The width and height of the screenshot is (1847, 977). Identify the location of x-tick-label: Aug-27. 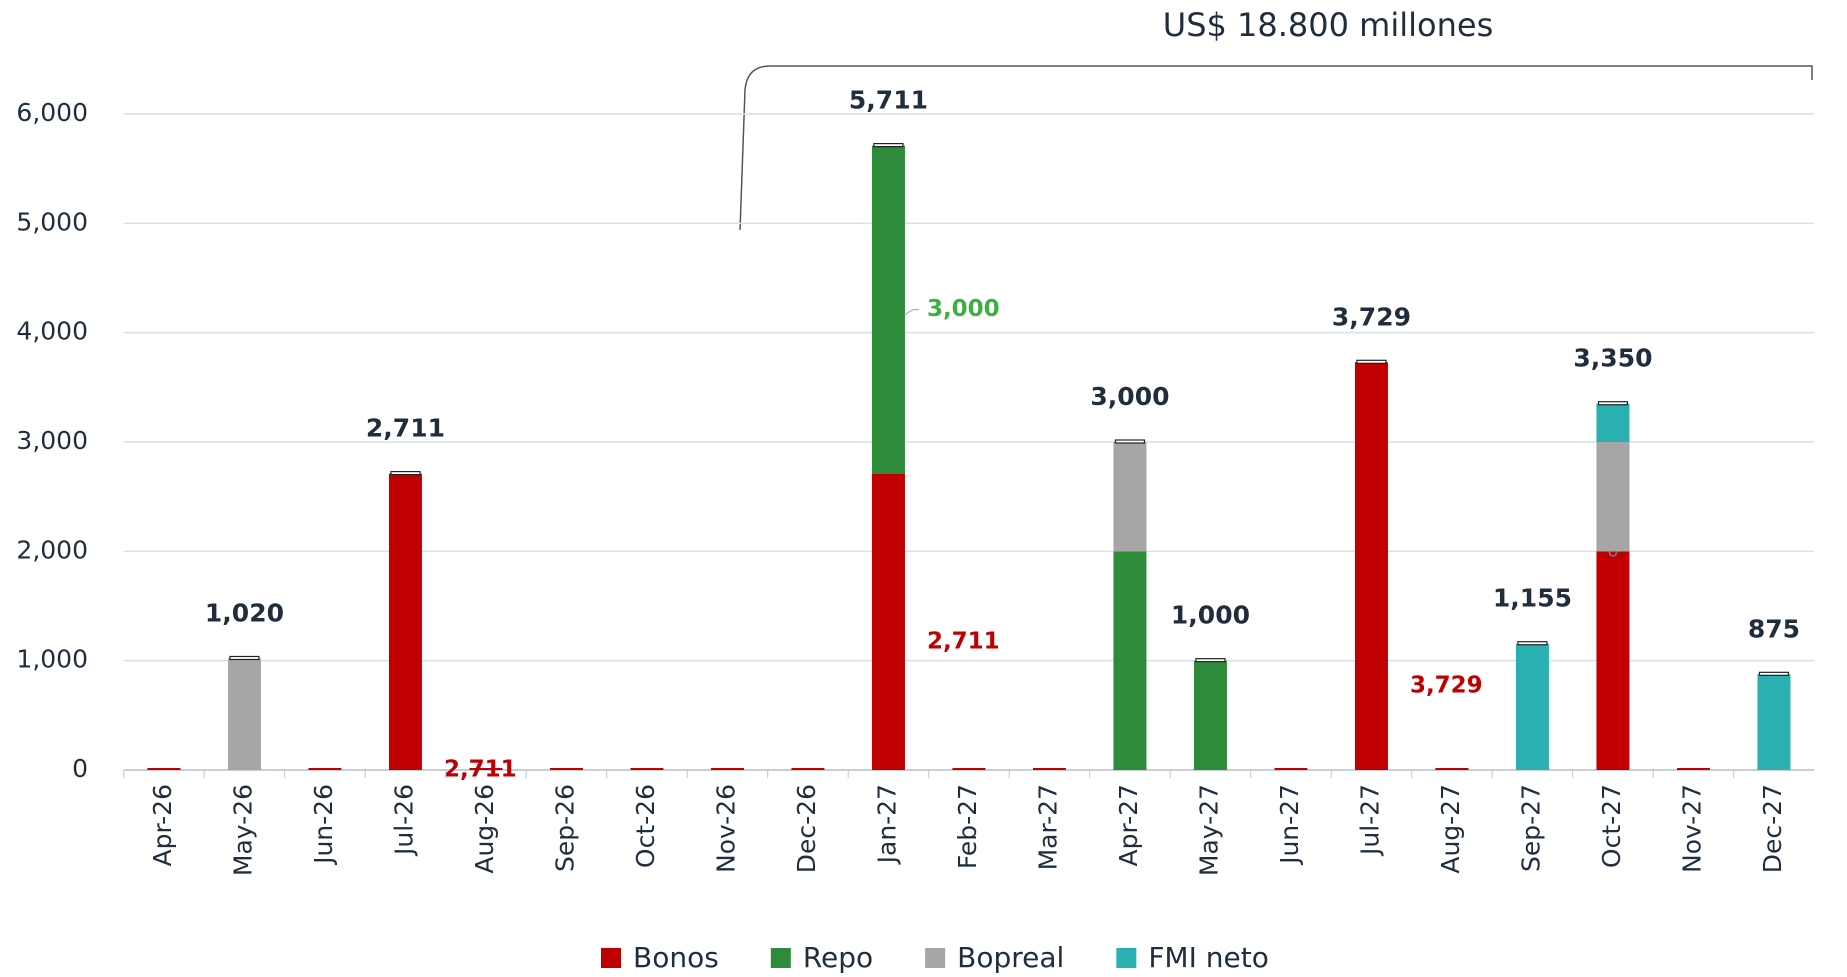
(1450, 829).